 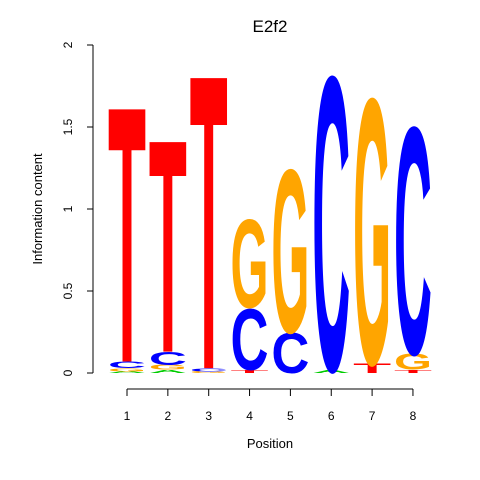 What do you see at coordinates (77, 208) in the screenshot?
I see `y-axis: 0 0.5 1 1.5 2` at bounding box center [77, 208].